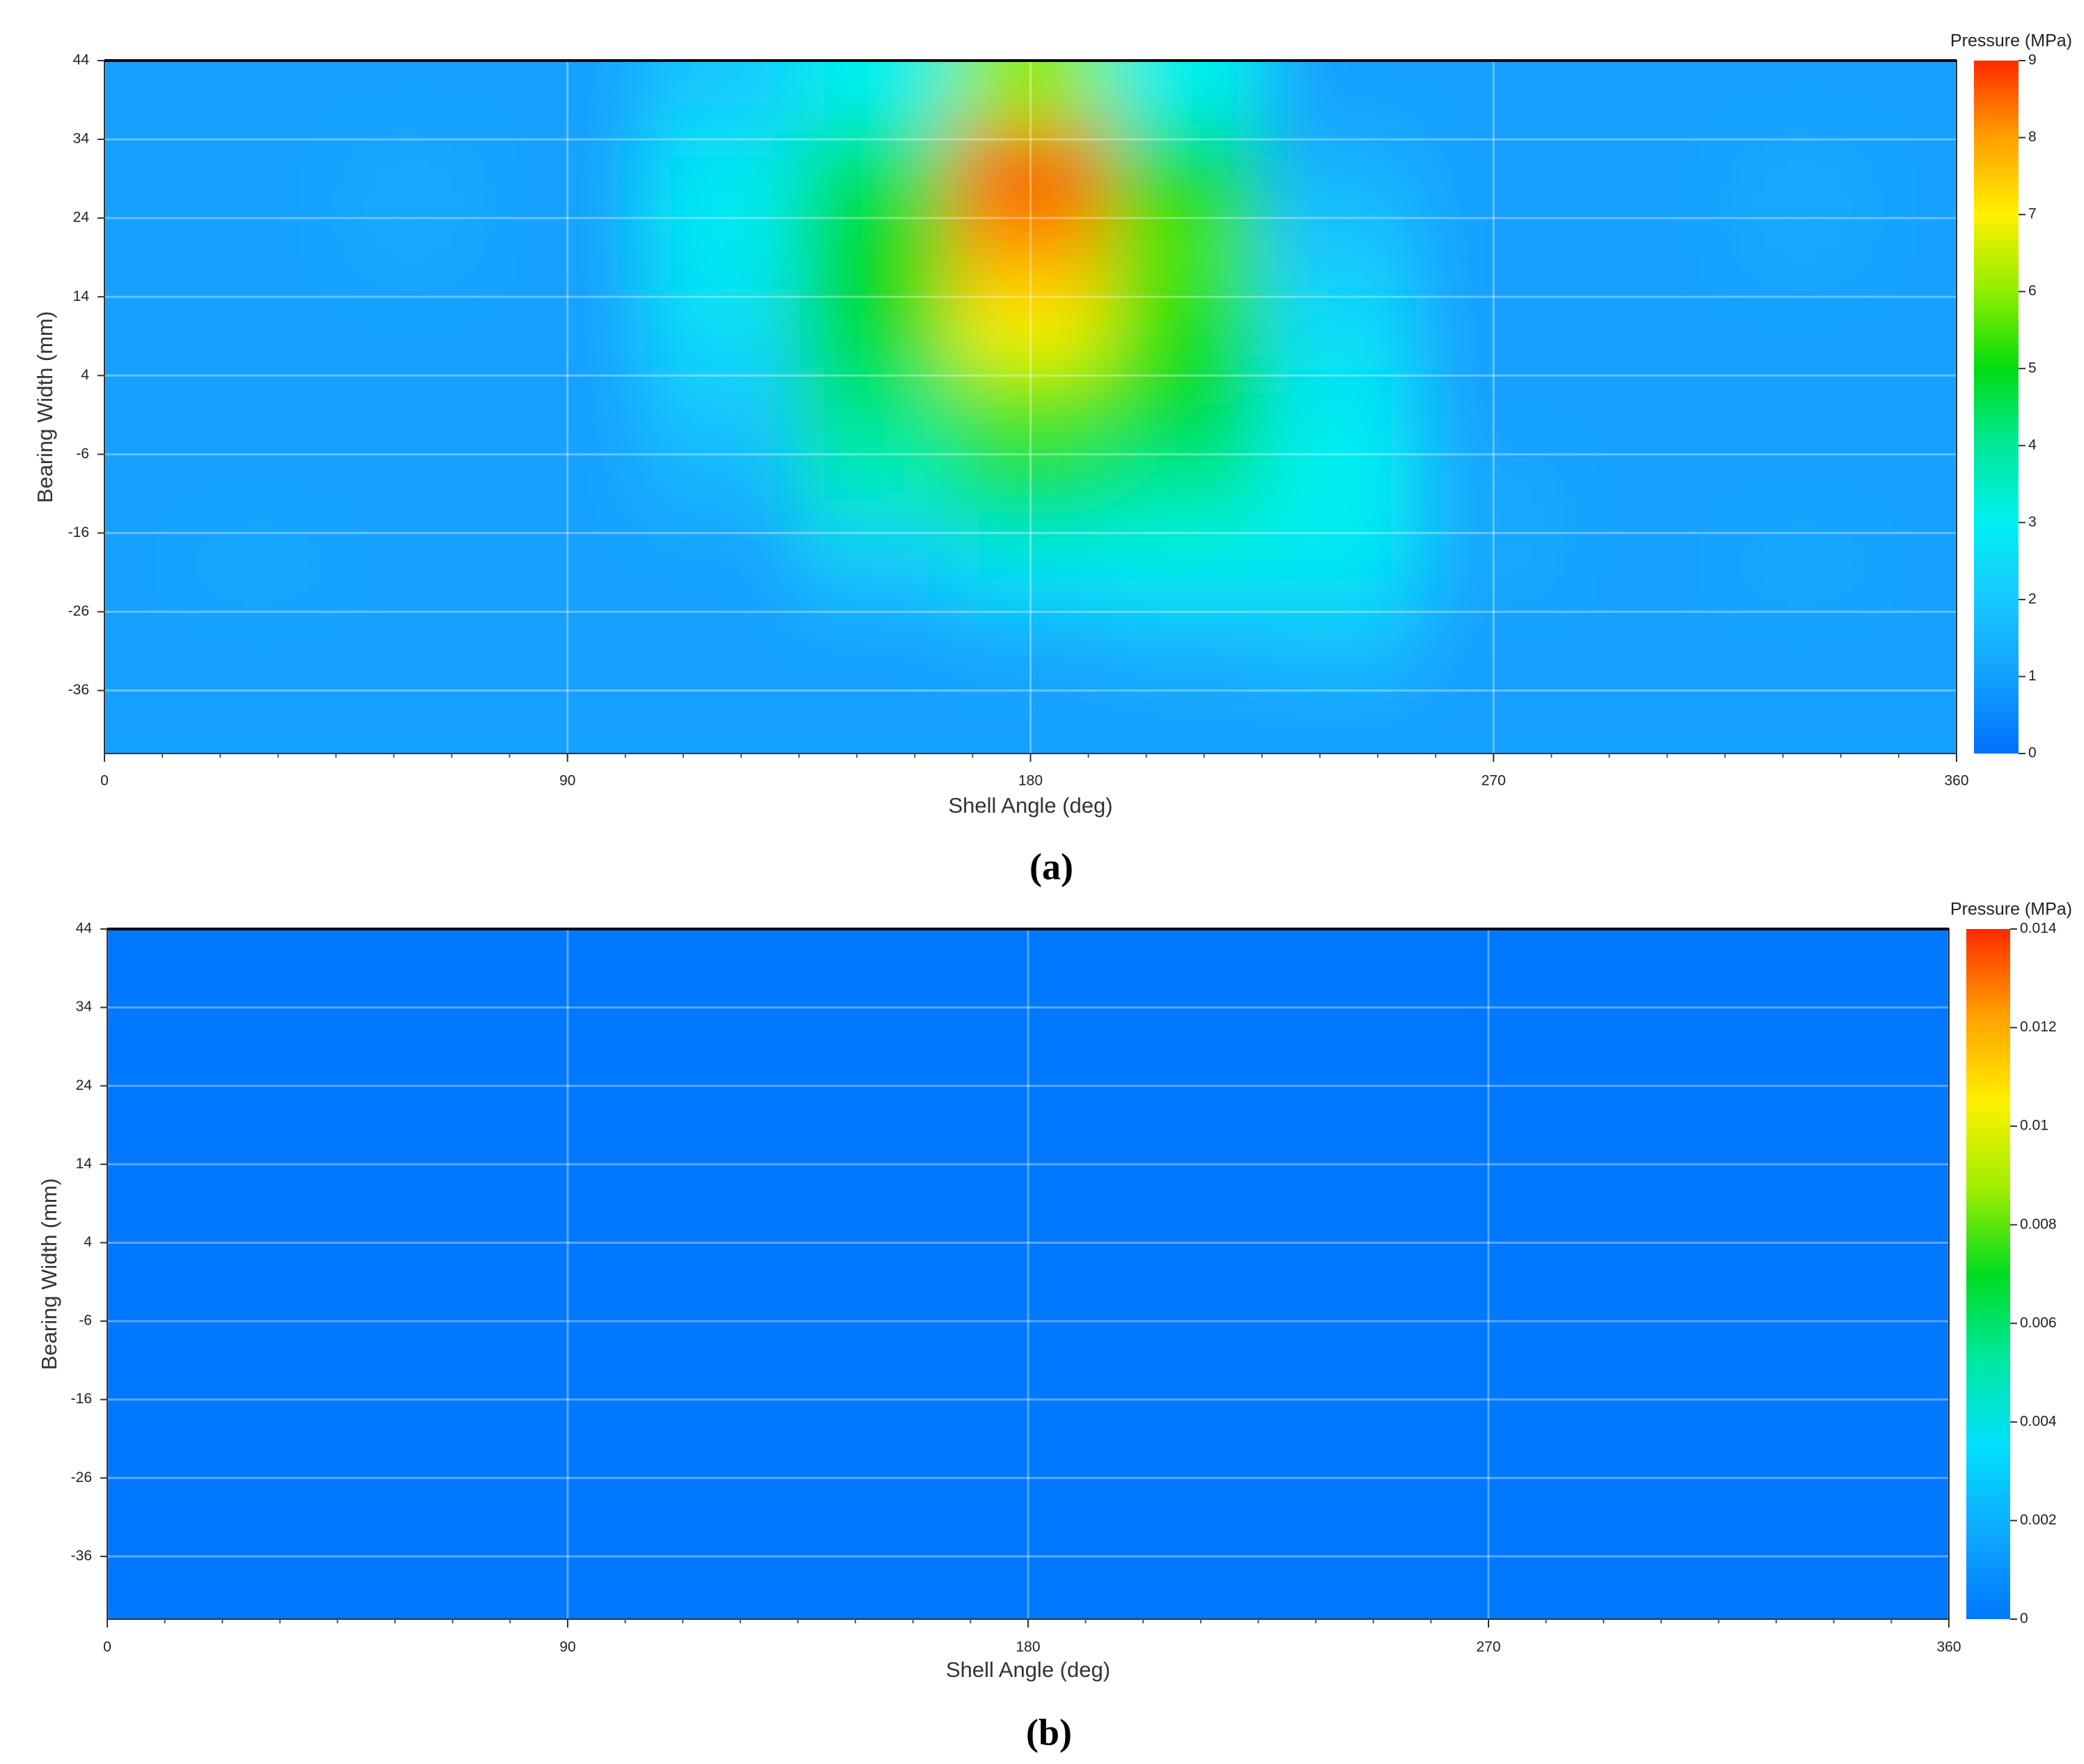 The image size is (2084, 1764). I want to click on colorbar-tick-label: 0, so click(2033, 753).